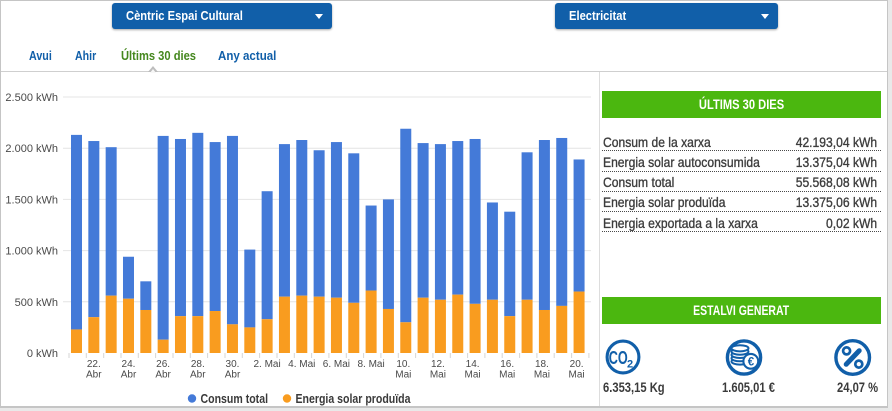  Describe the element at coordinates (354, 399) in the screenshot. I see `svg-text: Energia solar produïda` at that location.